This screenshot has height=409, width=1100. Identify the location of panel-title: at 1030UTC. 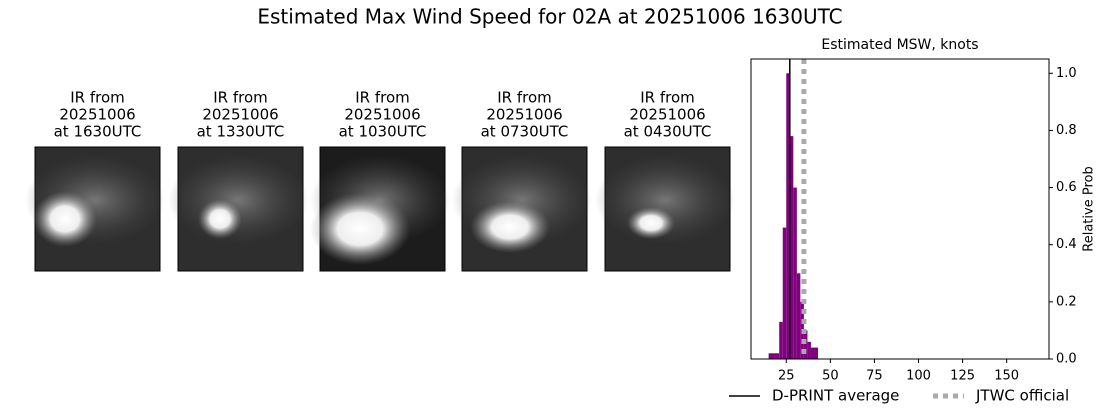
(383, 132).